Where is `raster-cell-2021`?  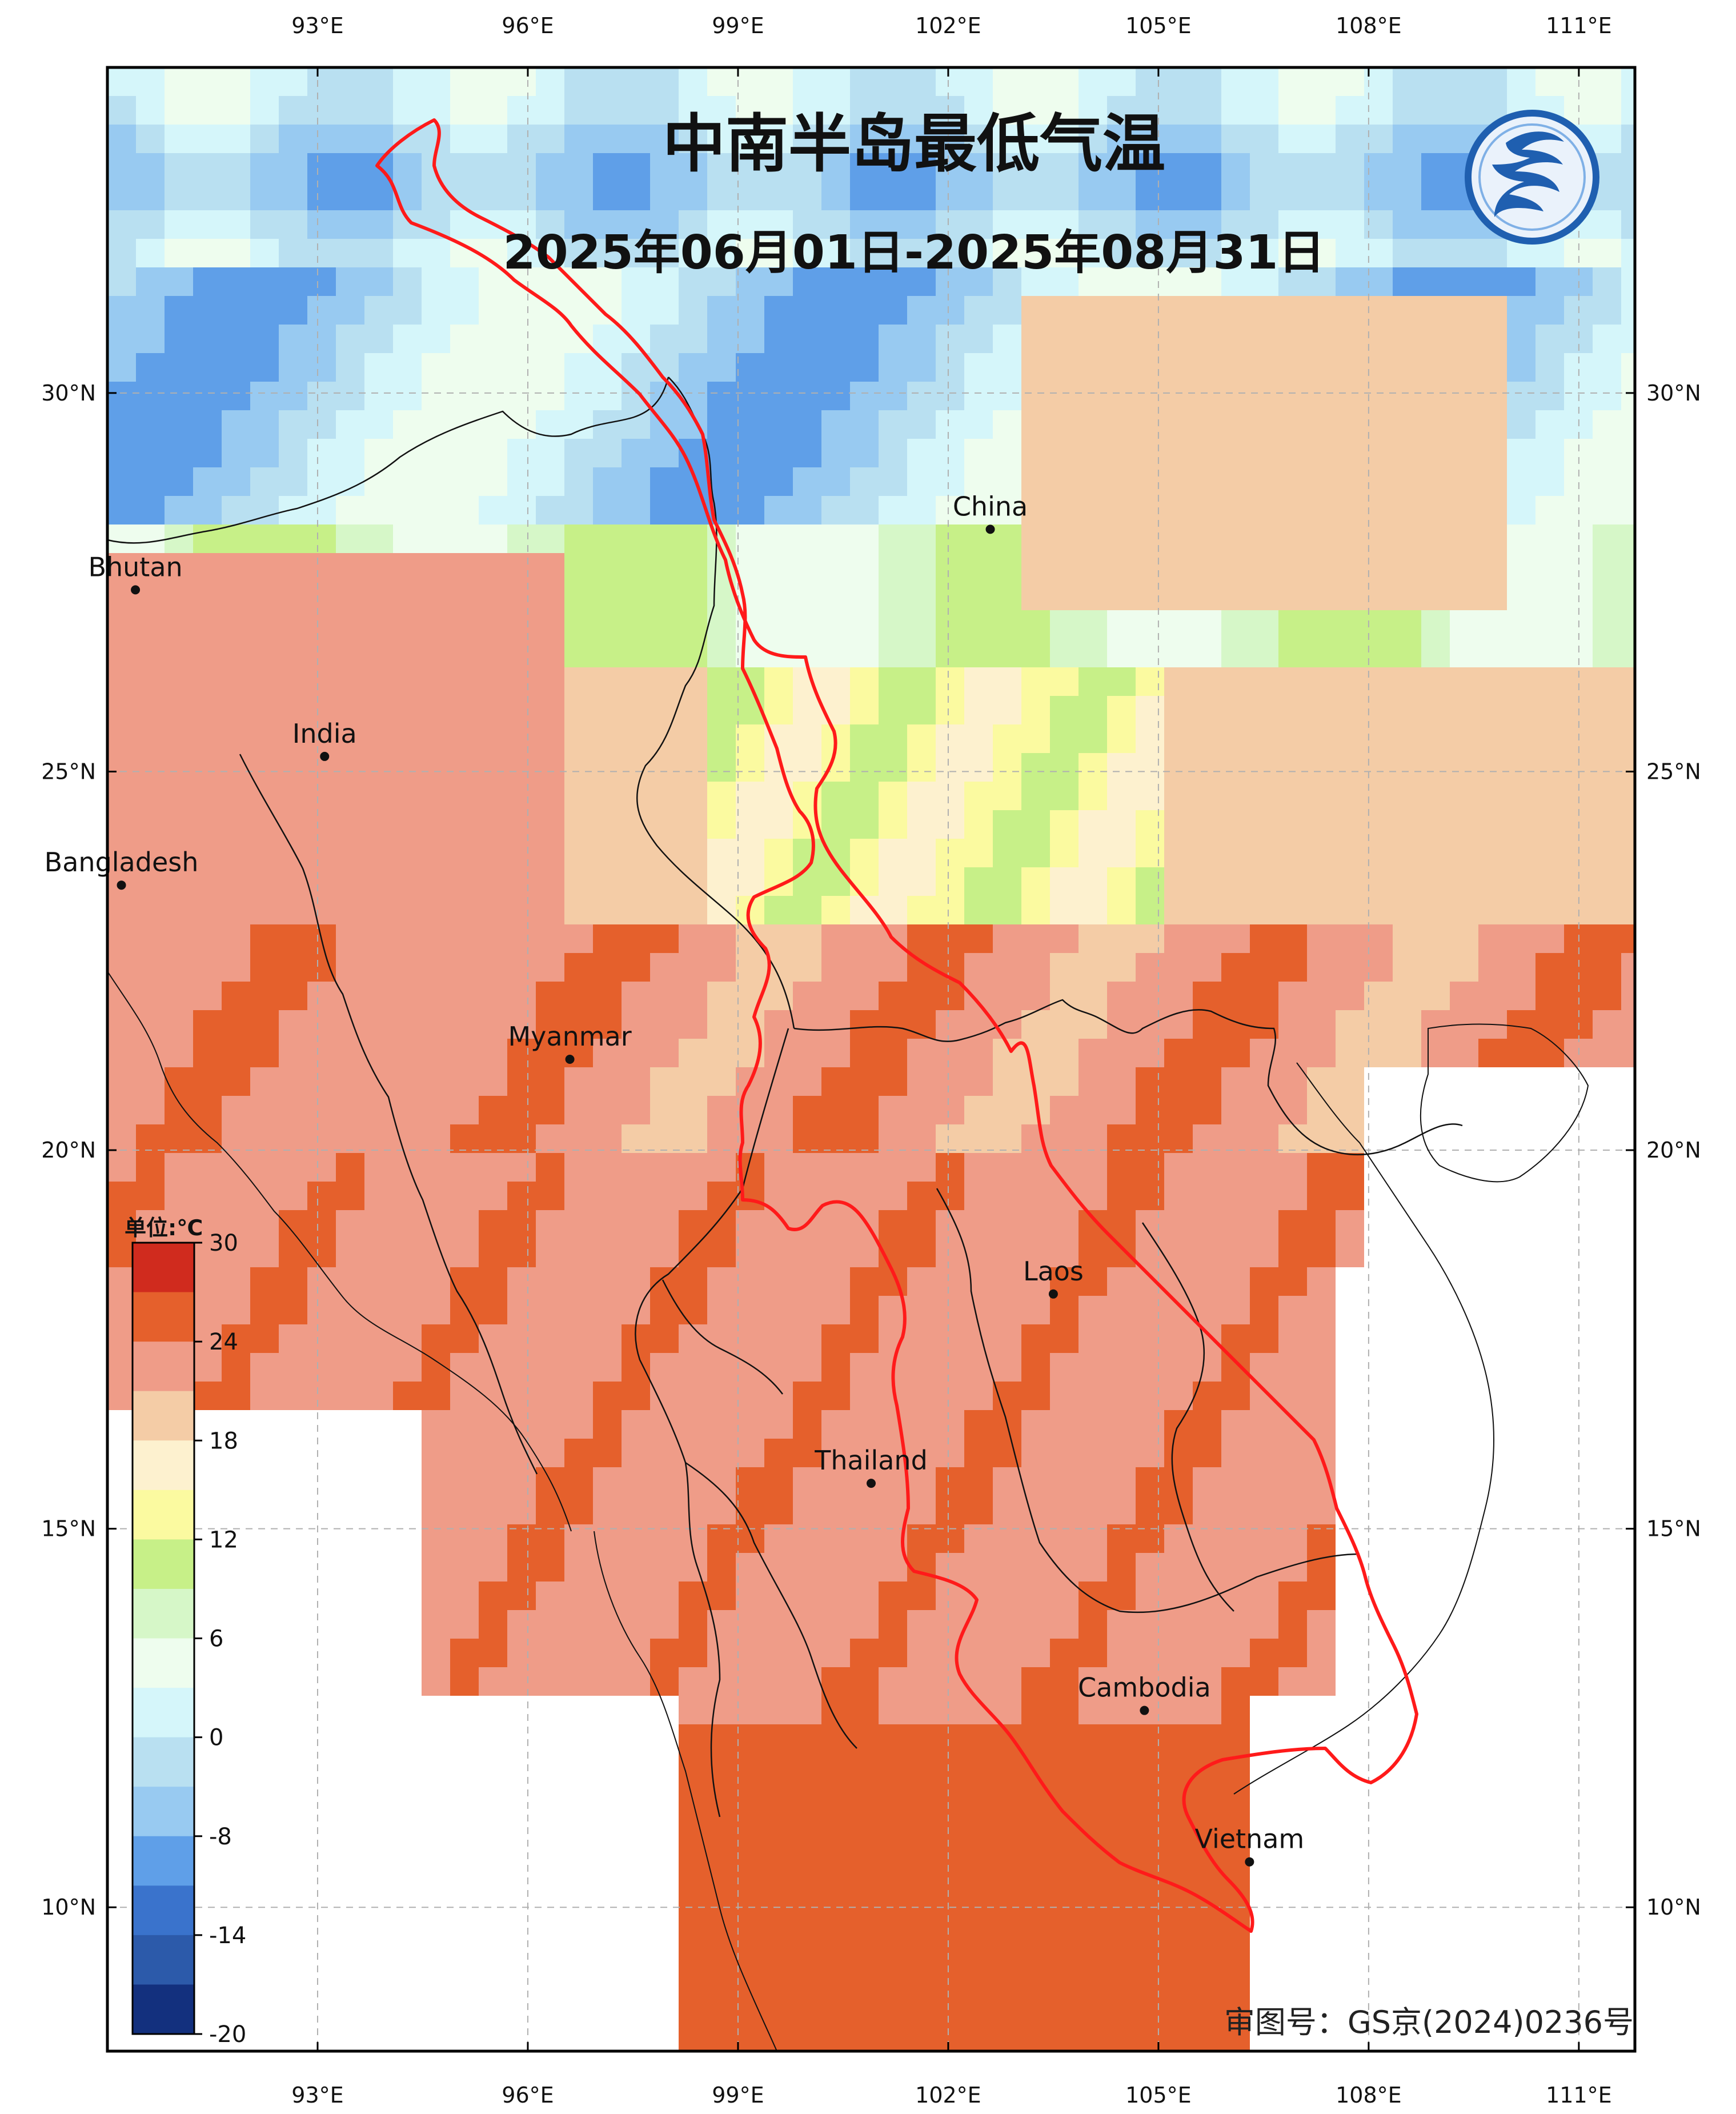 raster-cell-2021 is located at coordinates (1350, 1138).